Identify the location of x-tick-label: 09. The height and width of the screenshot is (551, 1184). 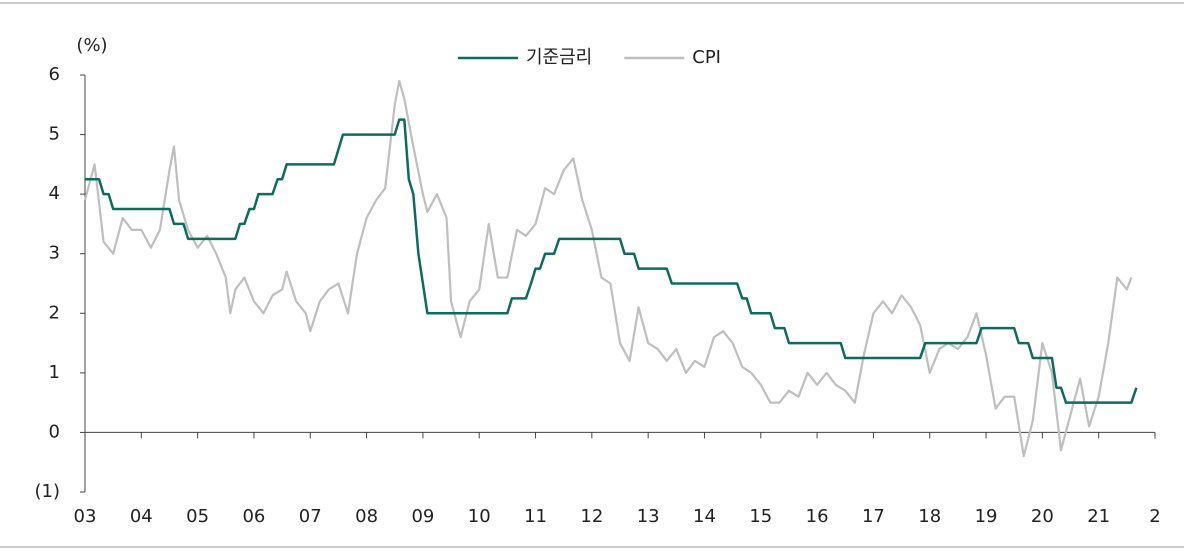
(422, 516).